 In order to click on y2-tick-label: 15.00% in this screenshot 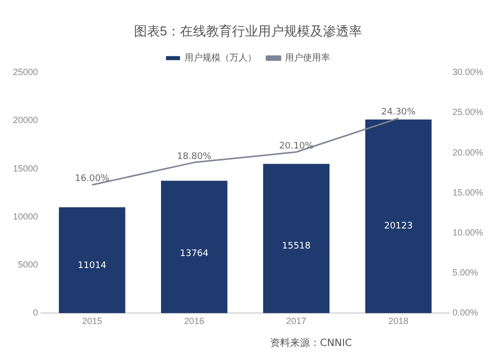, I will do `click(468, 192)`.